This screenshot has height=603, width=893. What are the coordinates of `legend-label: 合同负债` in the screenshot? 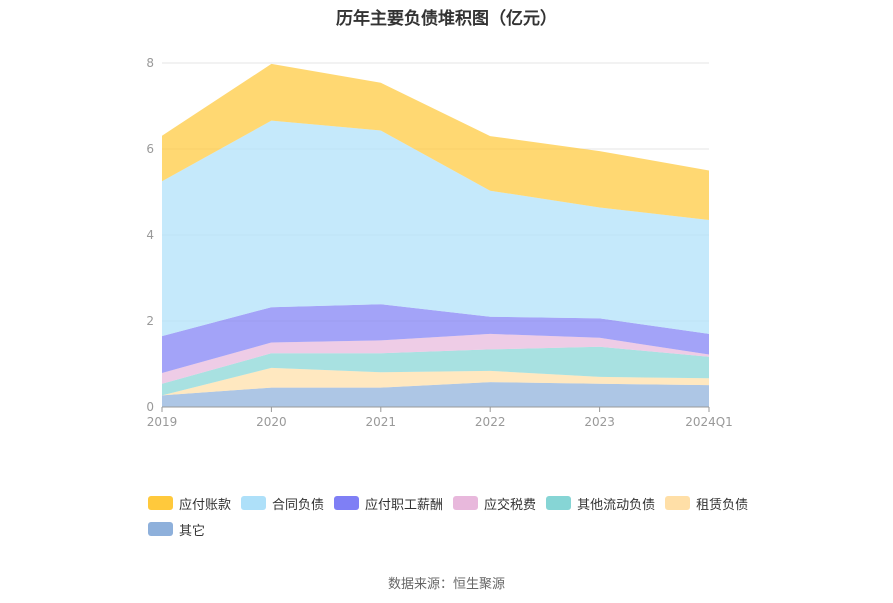 It's located at (298, 505).